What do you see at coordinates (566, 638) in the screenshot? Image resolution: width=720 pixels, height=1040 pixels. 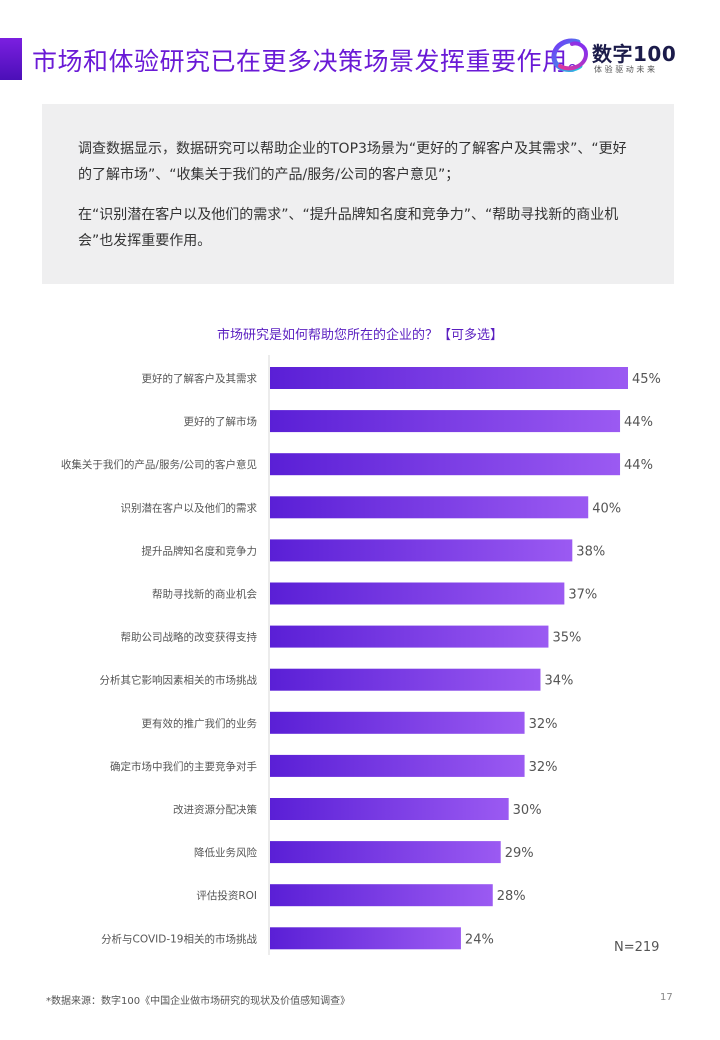 I see `value-label: 35%` at bounding box center [566, 638].